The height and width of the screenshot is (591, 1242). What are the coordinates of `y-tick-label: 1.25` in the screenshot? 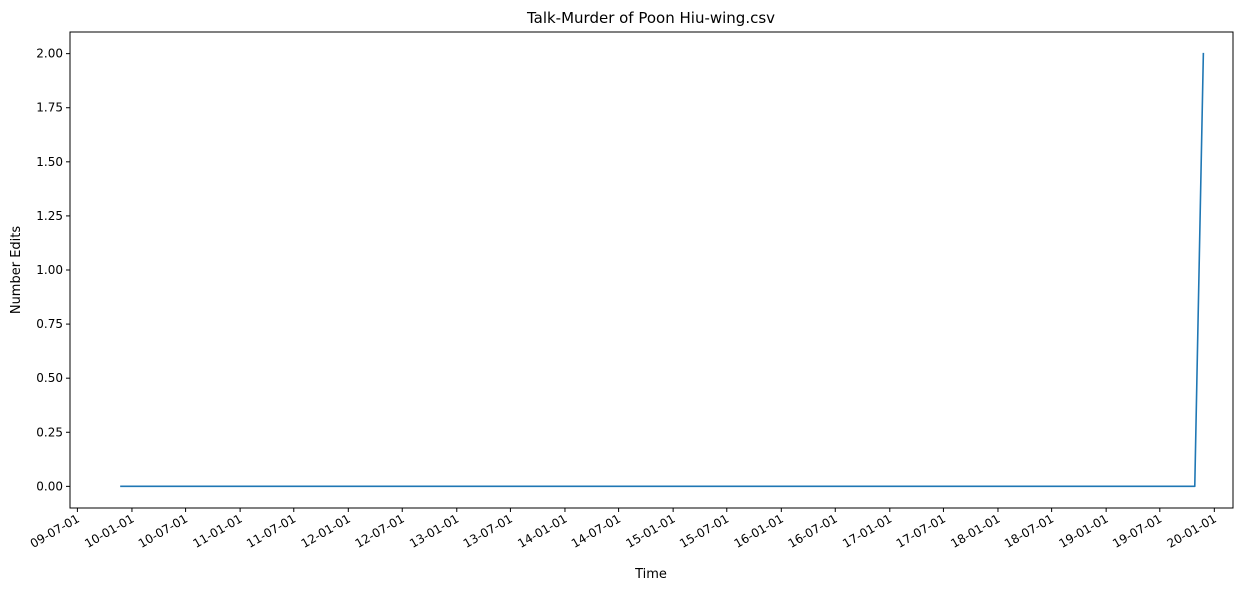 It's located at (49, 216).